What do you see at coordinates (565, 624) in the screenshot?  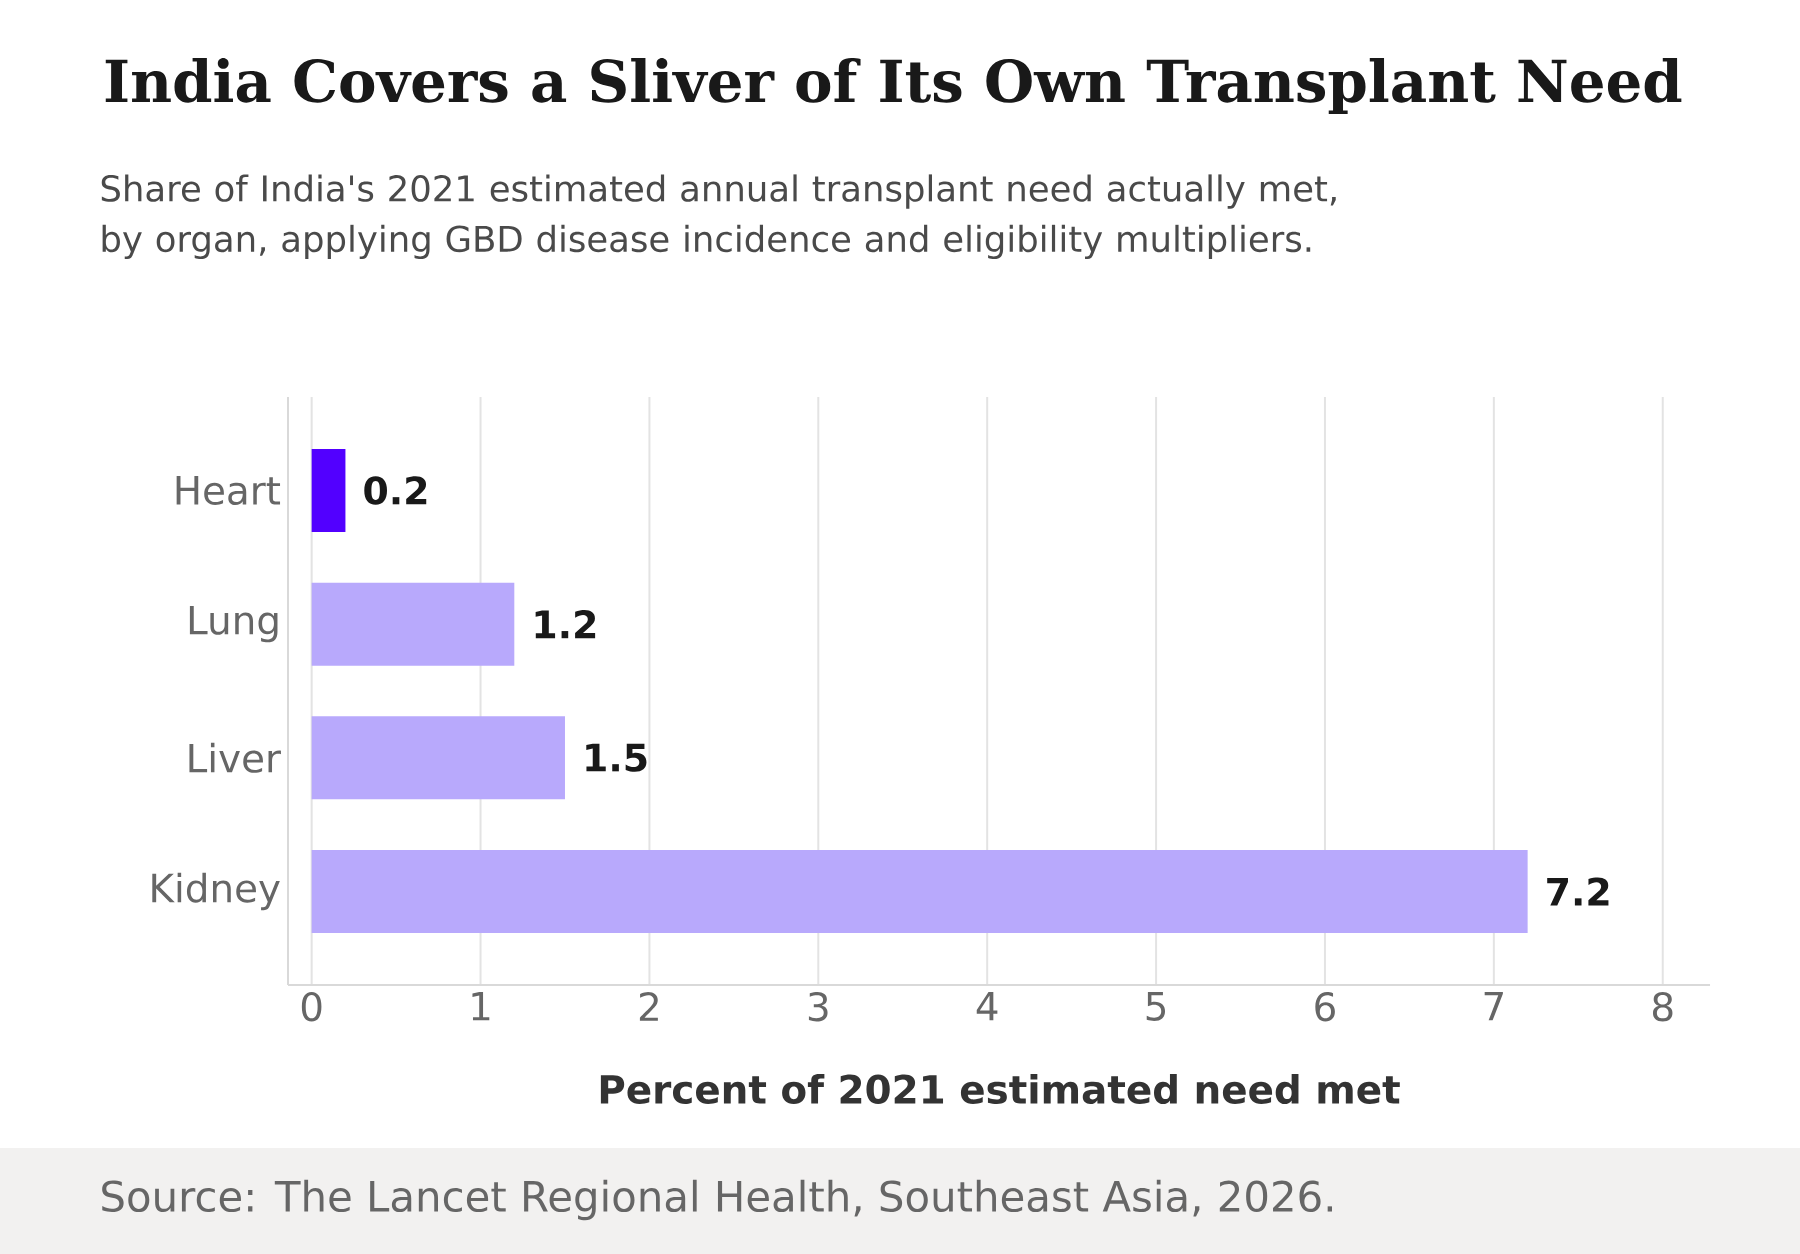 I see `data-label: 1.2` at bounding box center [565, 624].